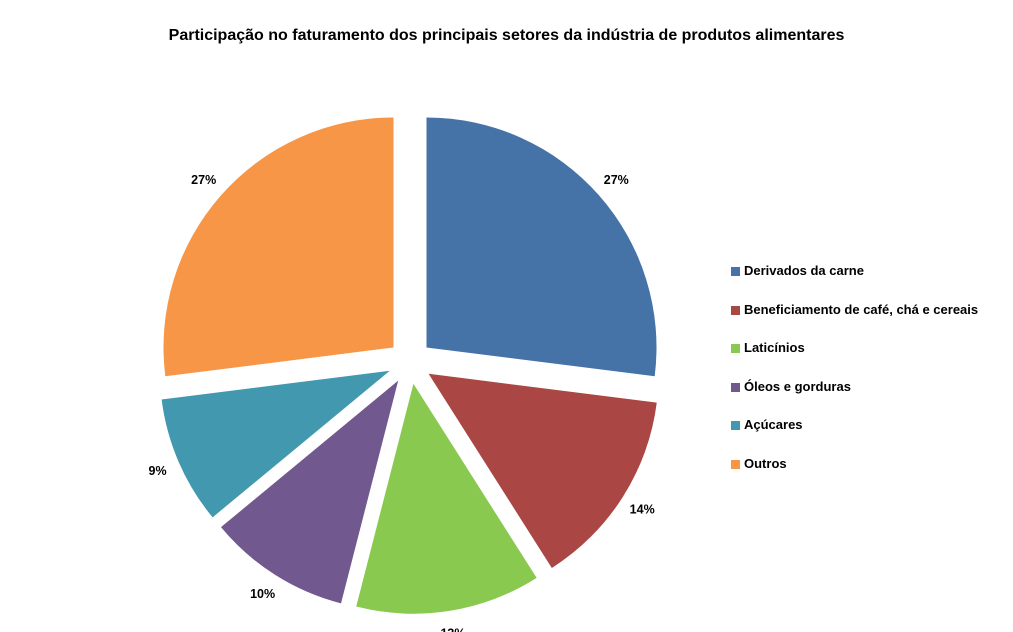 The height and width of the screenshot is (632, 1013). Describe the element at coordinates (616, 180) in the screenshot. I see `data-label-derivados-da-carne: 27%` at that location.